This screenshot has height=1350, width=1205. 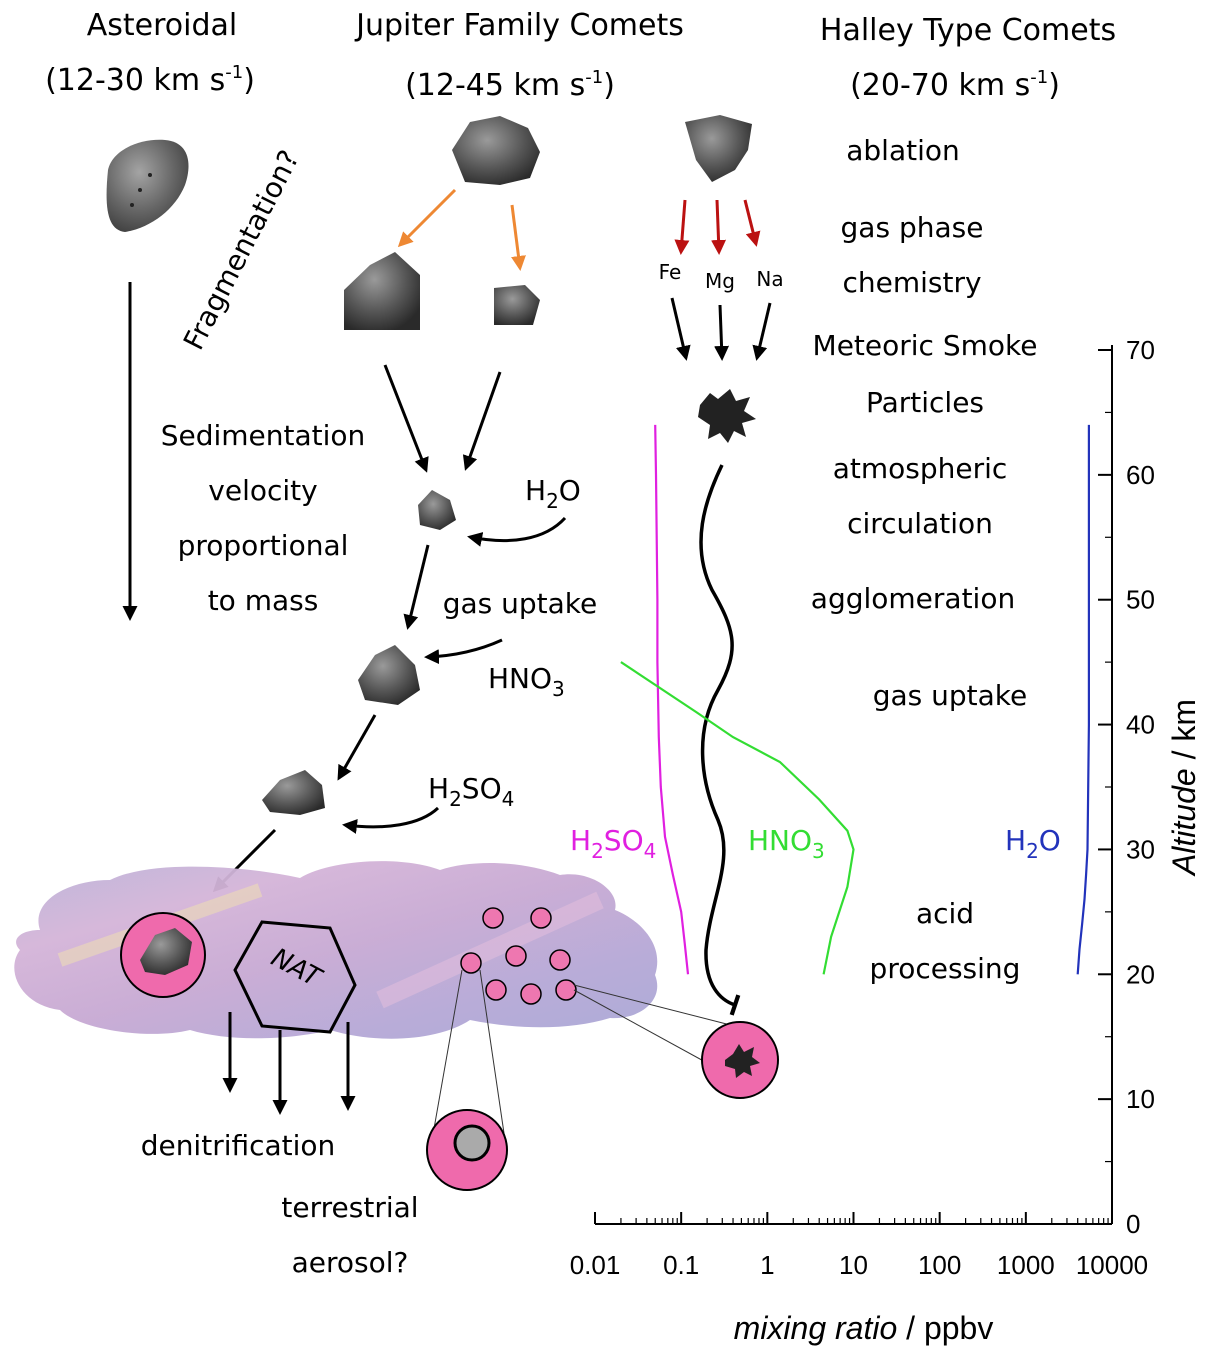 What do you see at coordinates (147, 185) in the screenshot?
I see `asteroid-meteoroid` at bounding box center [147, 185].